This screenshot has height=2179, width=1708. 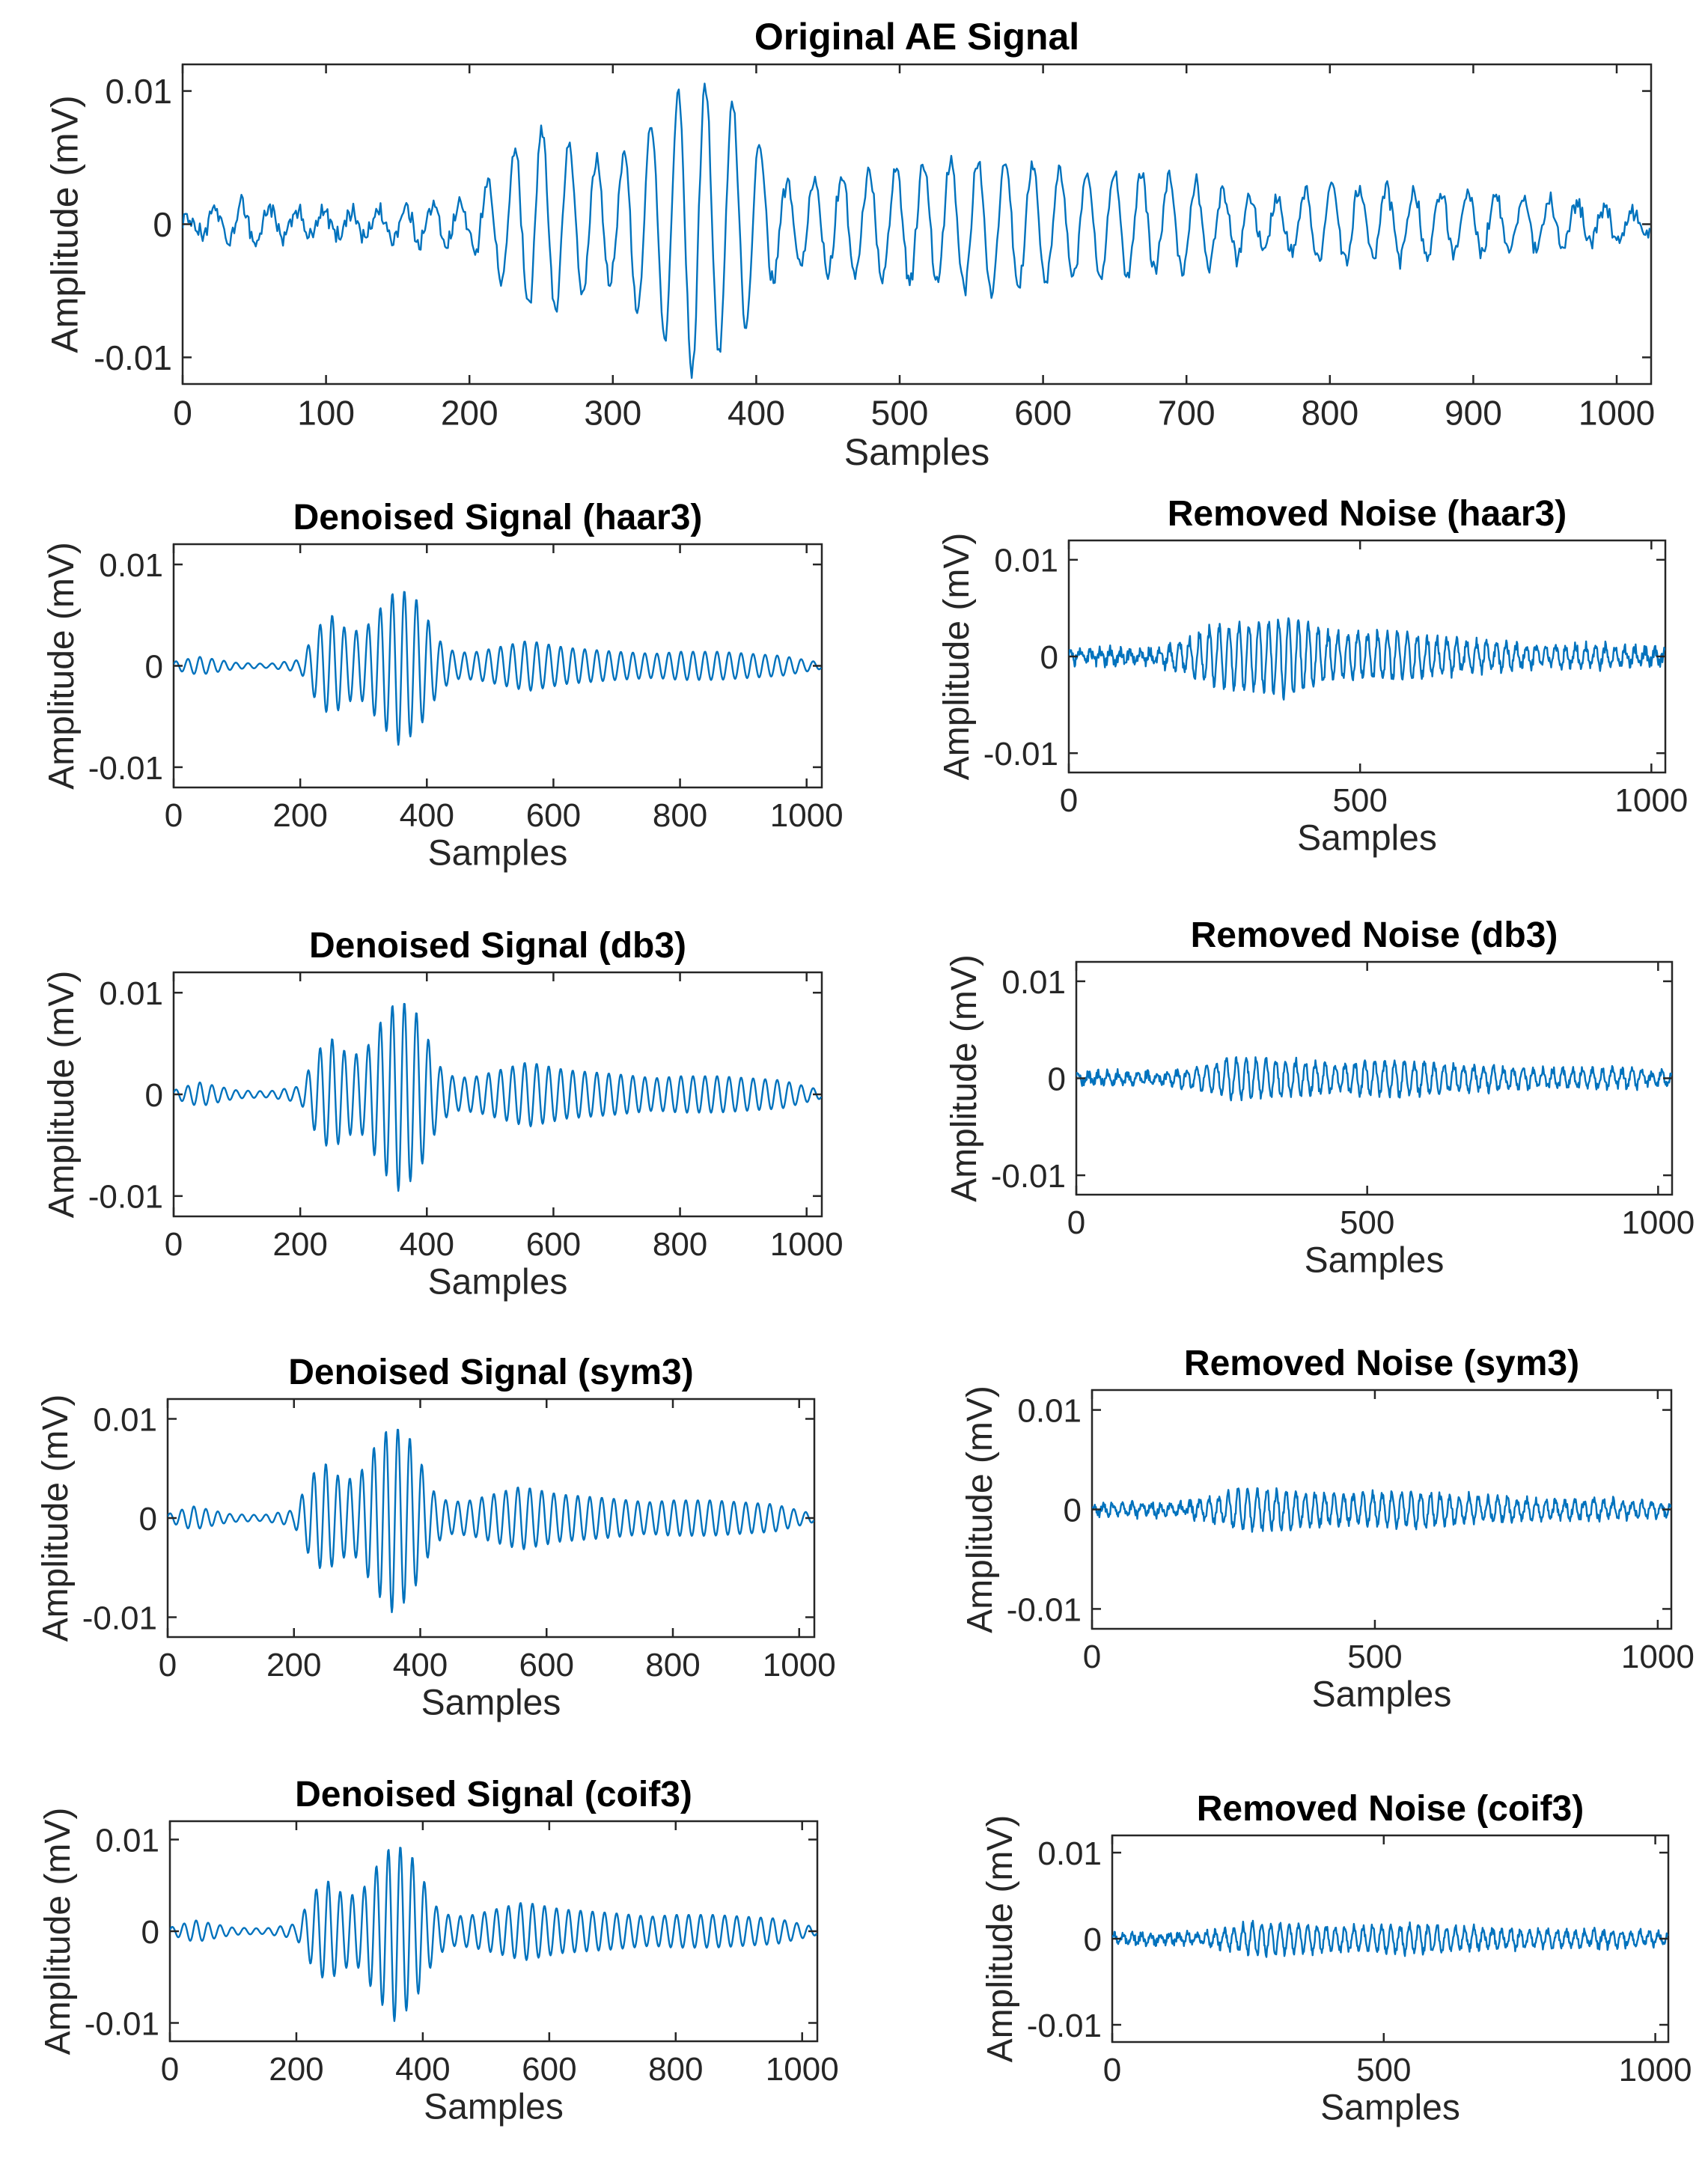 What do you see at coordinates (1187, 413) in the screenshot?
I see `x-tick-label: 700` at bounding box center [1187, 413].